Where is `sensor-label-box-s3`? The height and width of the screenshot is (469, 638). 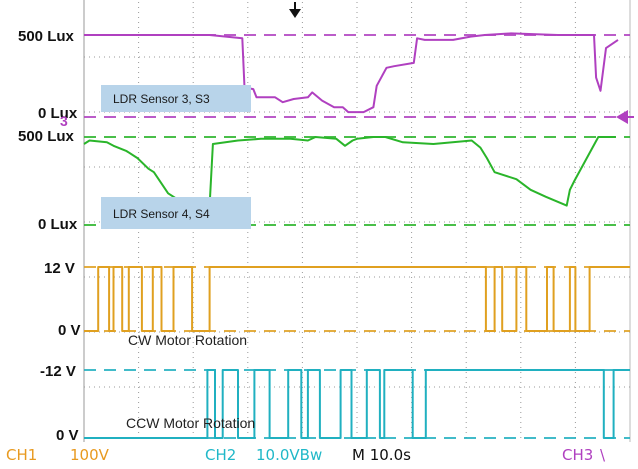 sensor-label-box-s3 is located at coordinates (176, 98).